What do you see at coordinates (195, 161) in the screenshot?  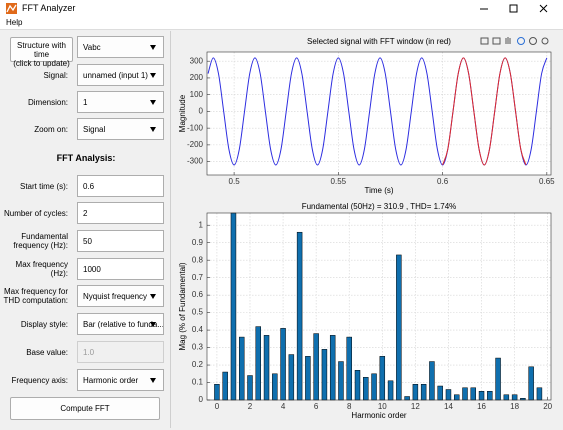 I see `y-tick-label: -300` at bounding box center [195, 161].